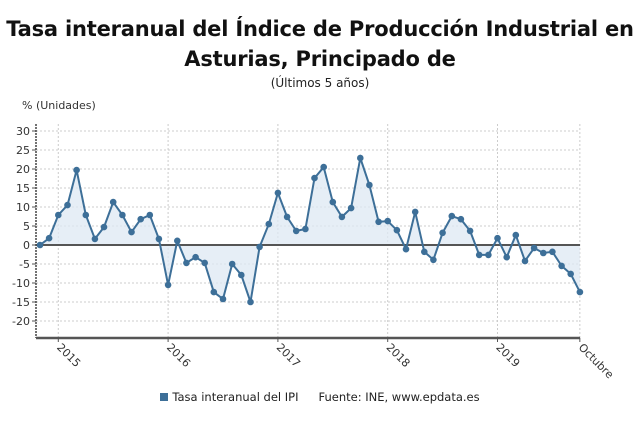 This screenshot has height=431, width=640. I want to click on x-tick-label: 2018, so click(398, 355).